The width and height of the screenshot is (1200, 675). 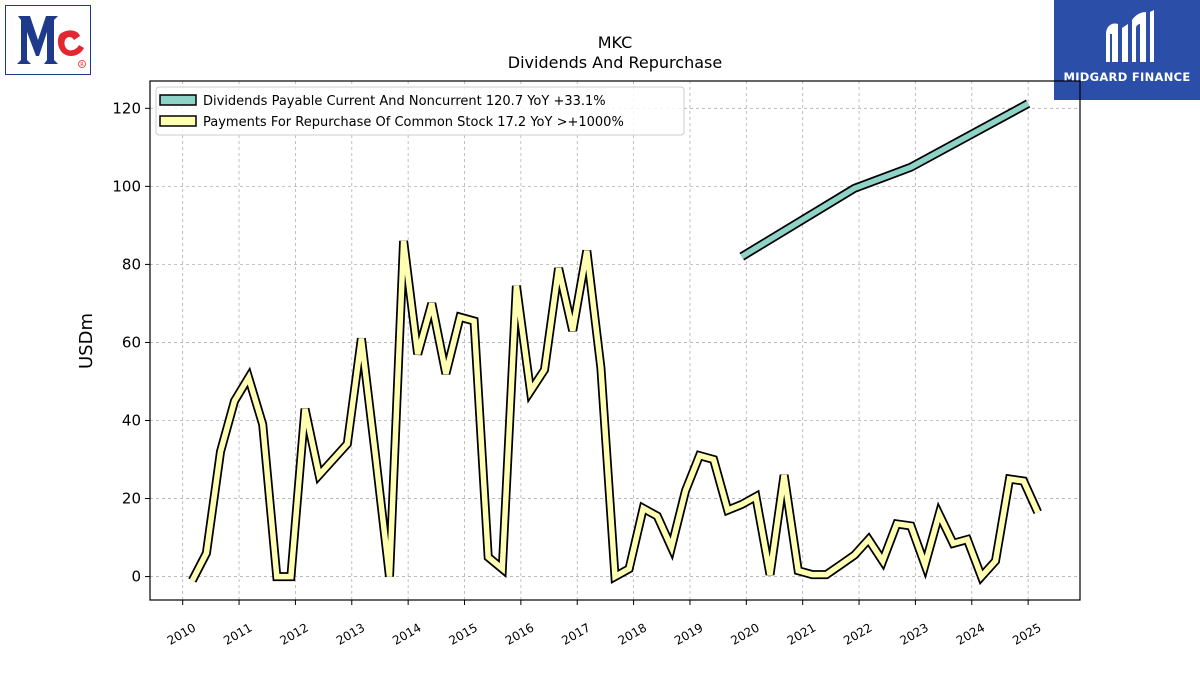 What do you see at coordinates (181, 633) in the screenshot?
I see `x-tick-label: 2010` at bounding box center [181, 633].